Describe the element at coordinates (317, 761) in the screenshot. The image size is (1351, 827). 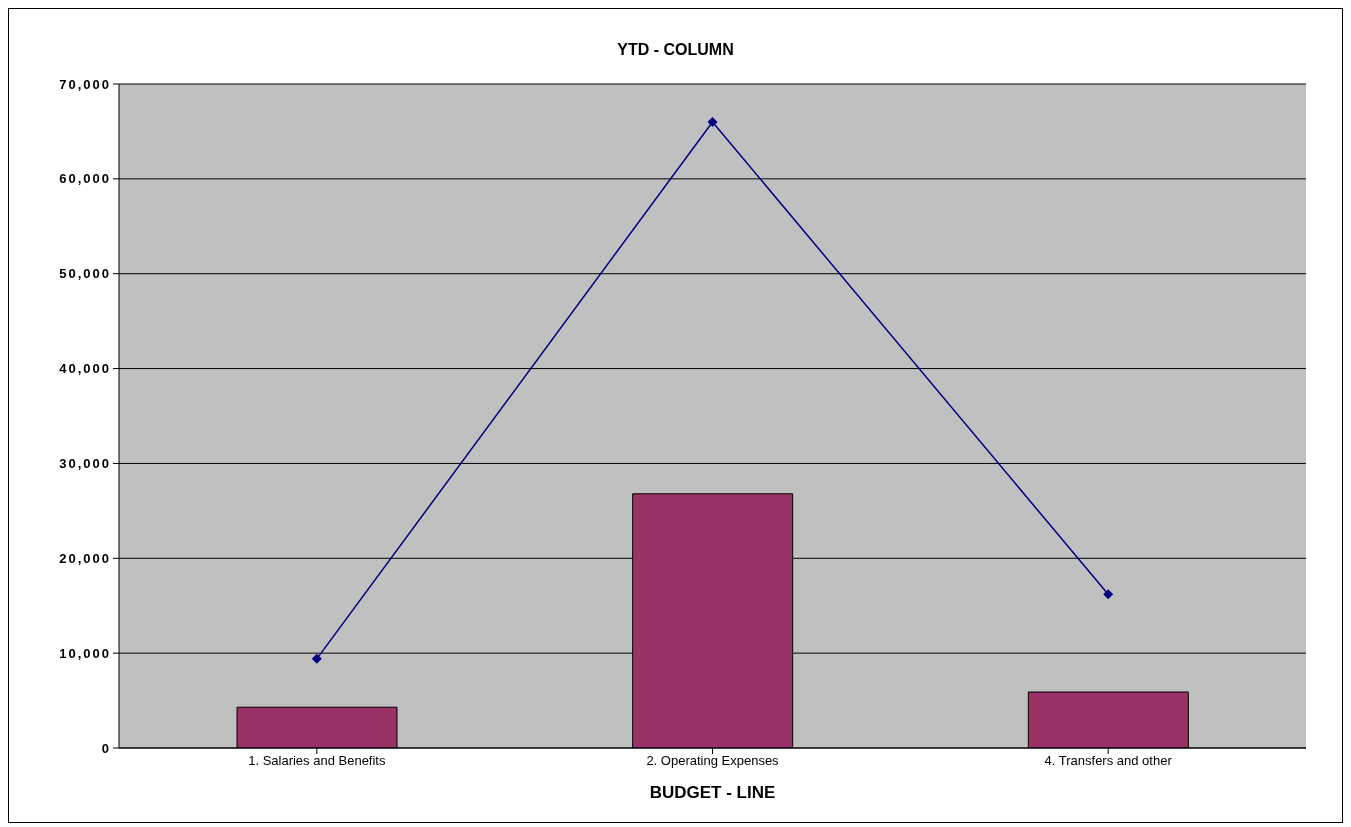
I see `x-tick-label: 1. Salaries and Benefits` at that location.